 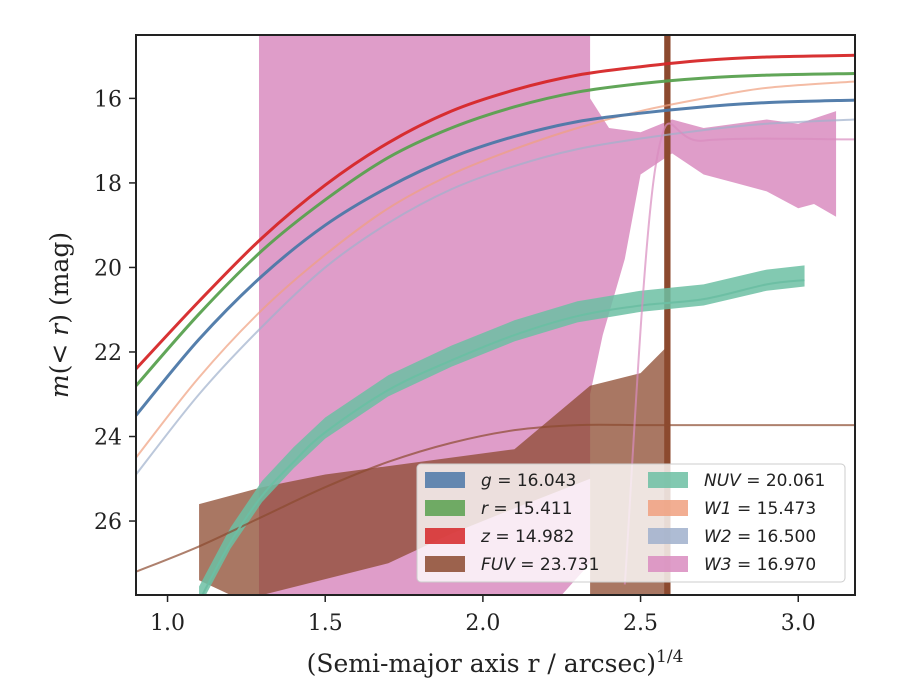 I want to click on legend-label: W1 = 15.473, so click(x=760, y=509).